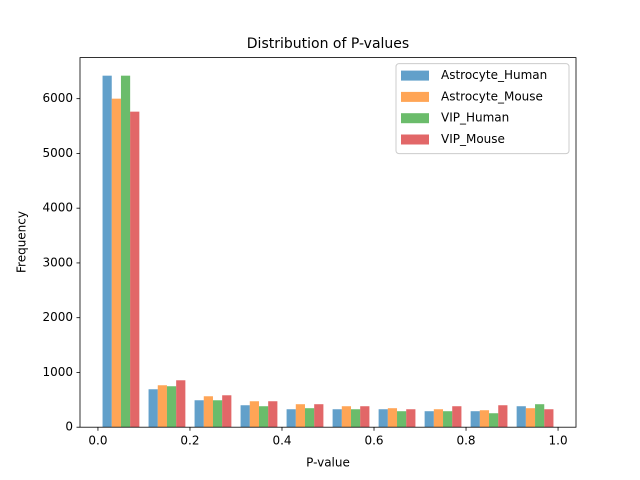 This screenshot has height=480, width=640. I want to click on x-axis-label: P-value, so click(328, 463).